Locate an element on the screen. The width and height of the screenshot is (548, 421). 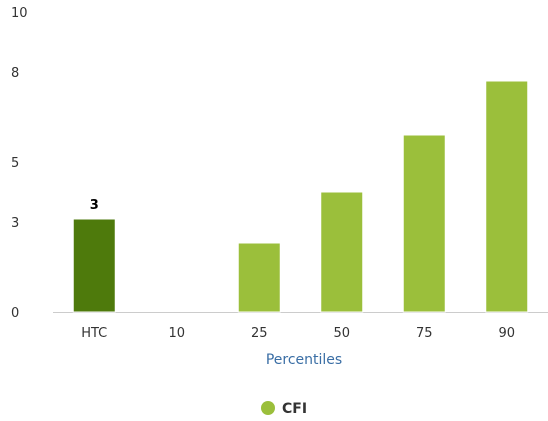
bar-htc is located at coordinates (94, 265).